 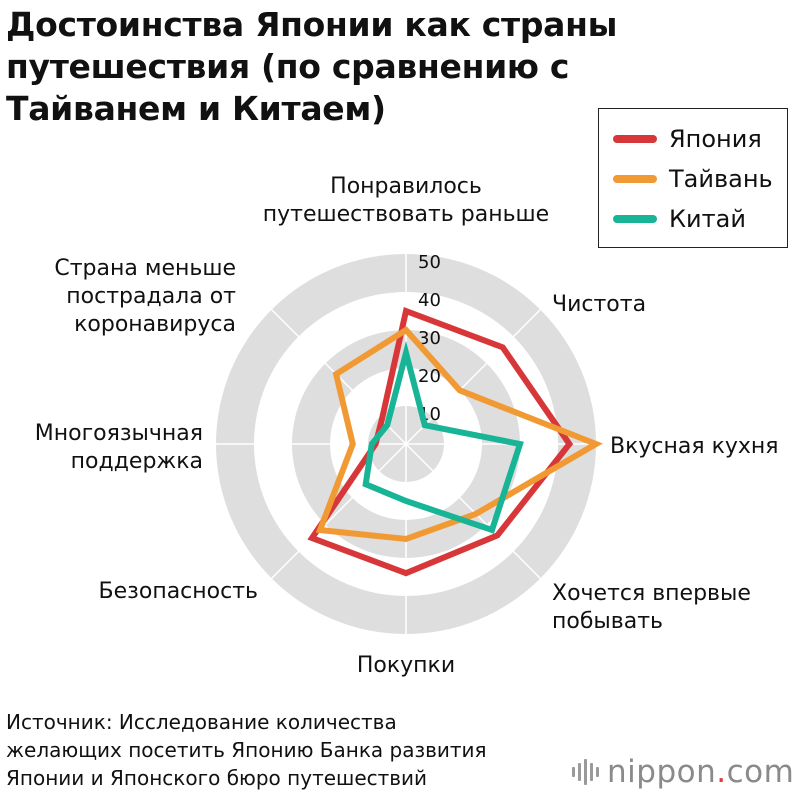 I want to click on legend-label-taiwan: Тайвань, so click(x=721, y=179).